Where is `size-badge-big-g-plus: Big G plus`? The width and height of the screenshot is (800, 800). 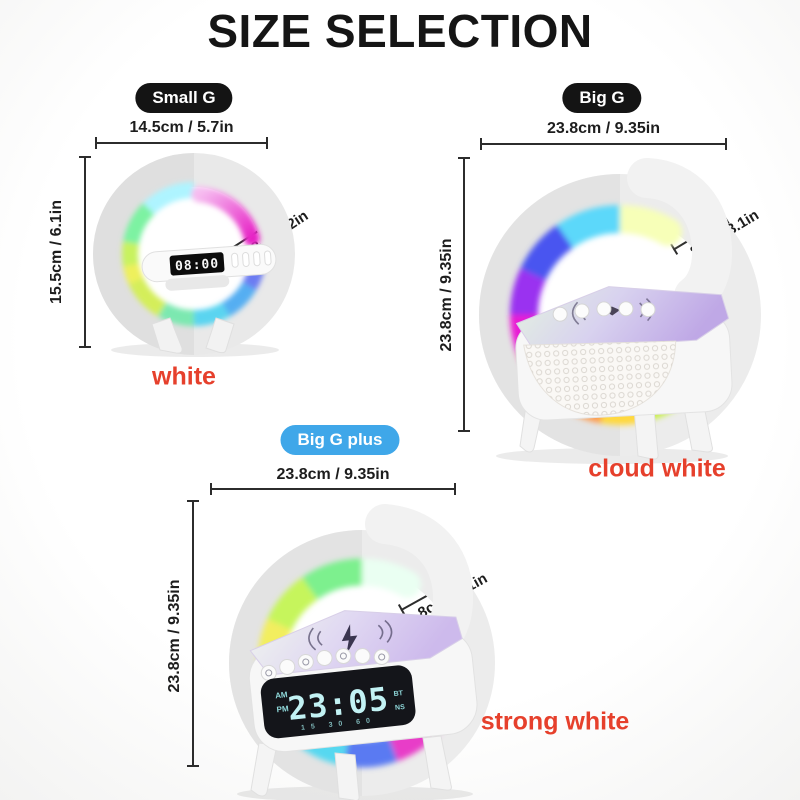
size-badge-big-g-plus: Big G plus is located at coordinates (340, 440).